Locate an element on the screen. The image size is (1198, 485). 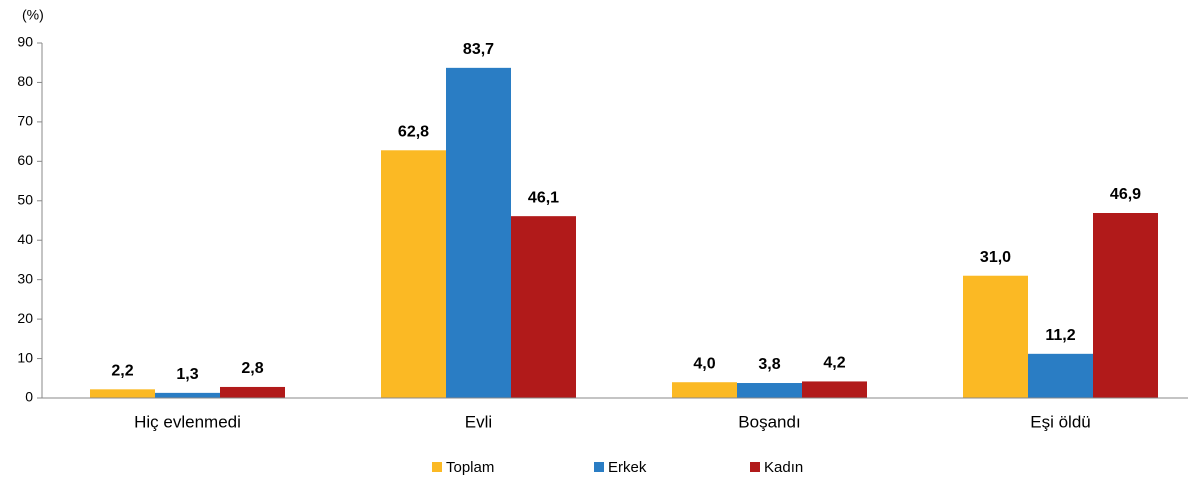
value-label: 83,7 is located at coordinates (478, 49).